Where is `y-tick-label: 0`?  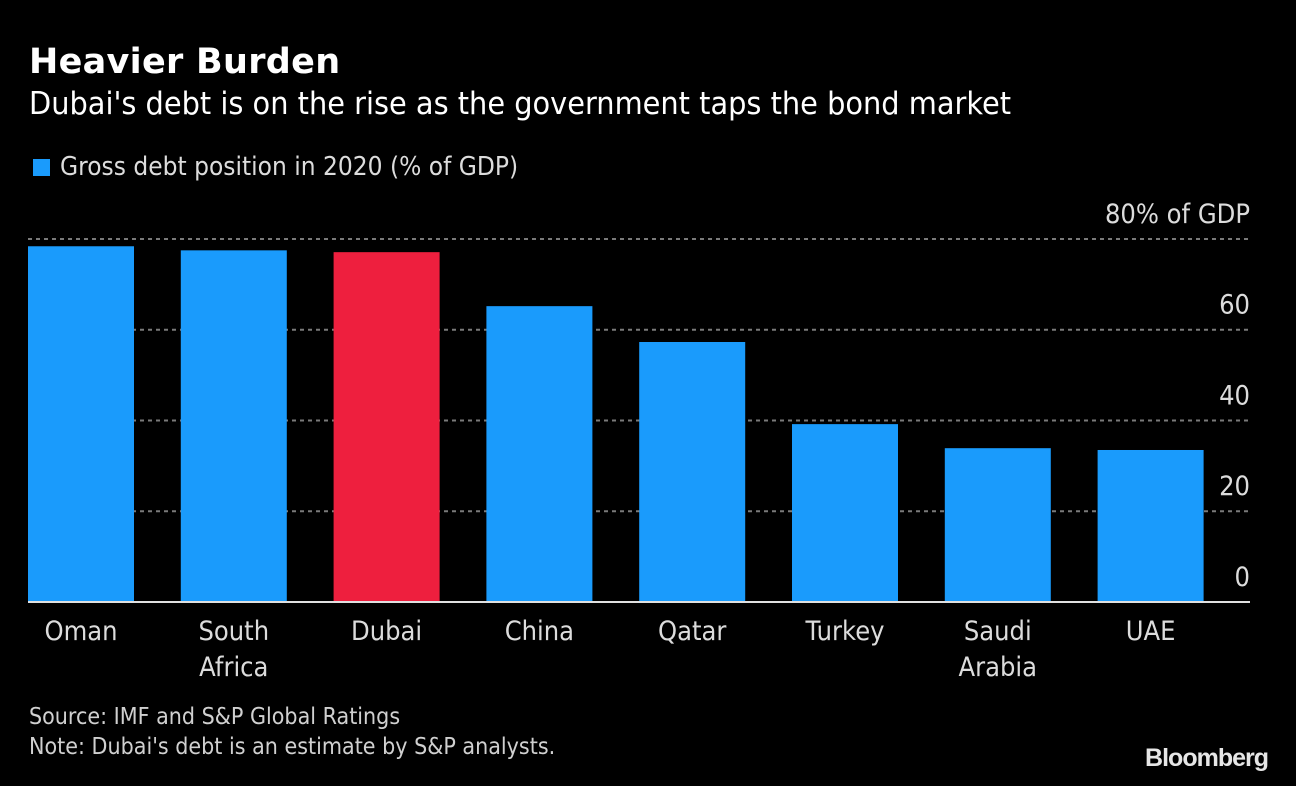
y-tick-label: 0 is located at coordinates (1242, 578).